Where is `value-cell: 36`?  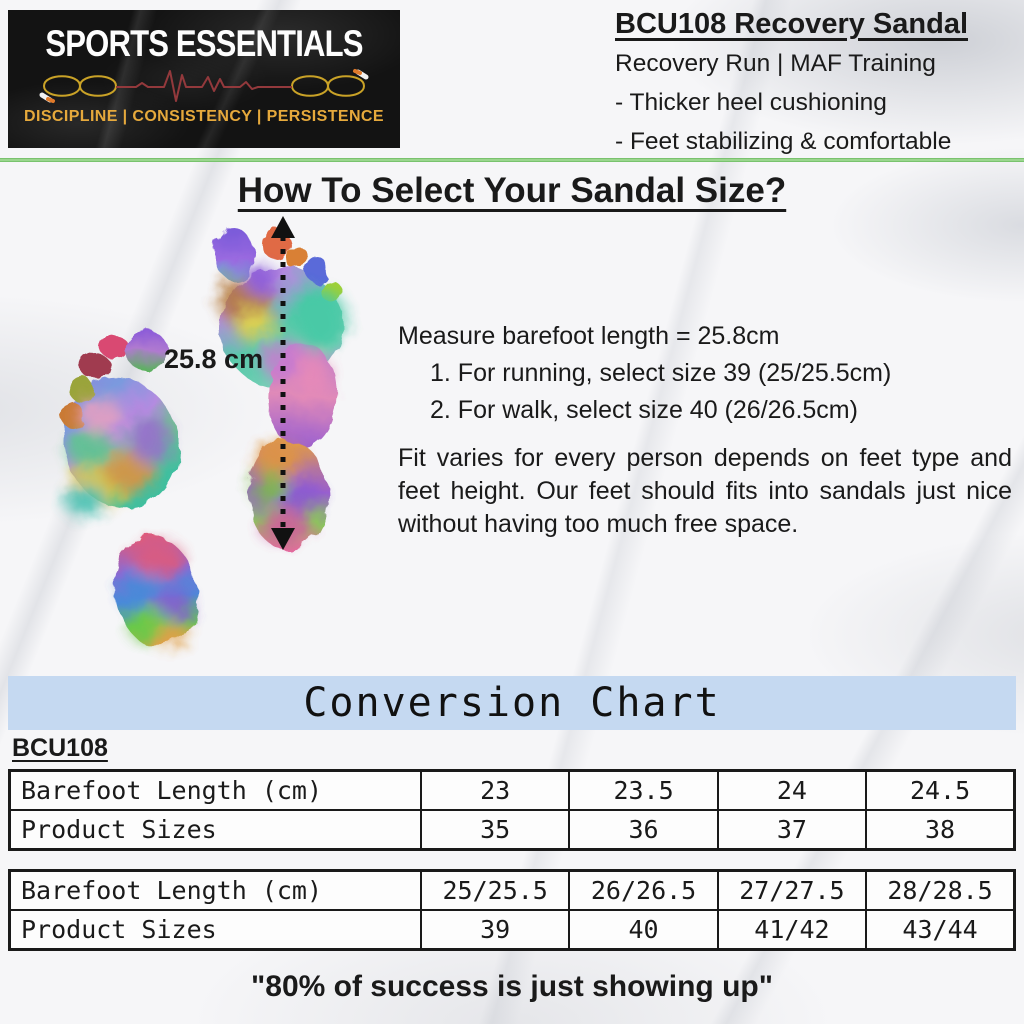
value-cell: 36 is located at coordinates (643, 830).